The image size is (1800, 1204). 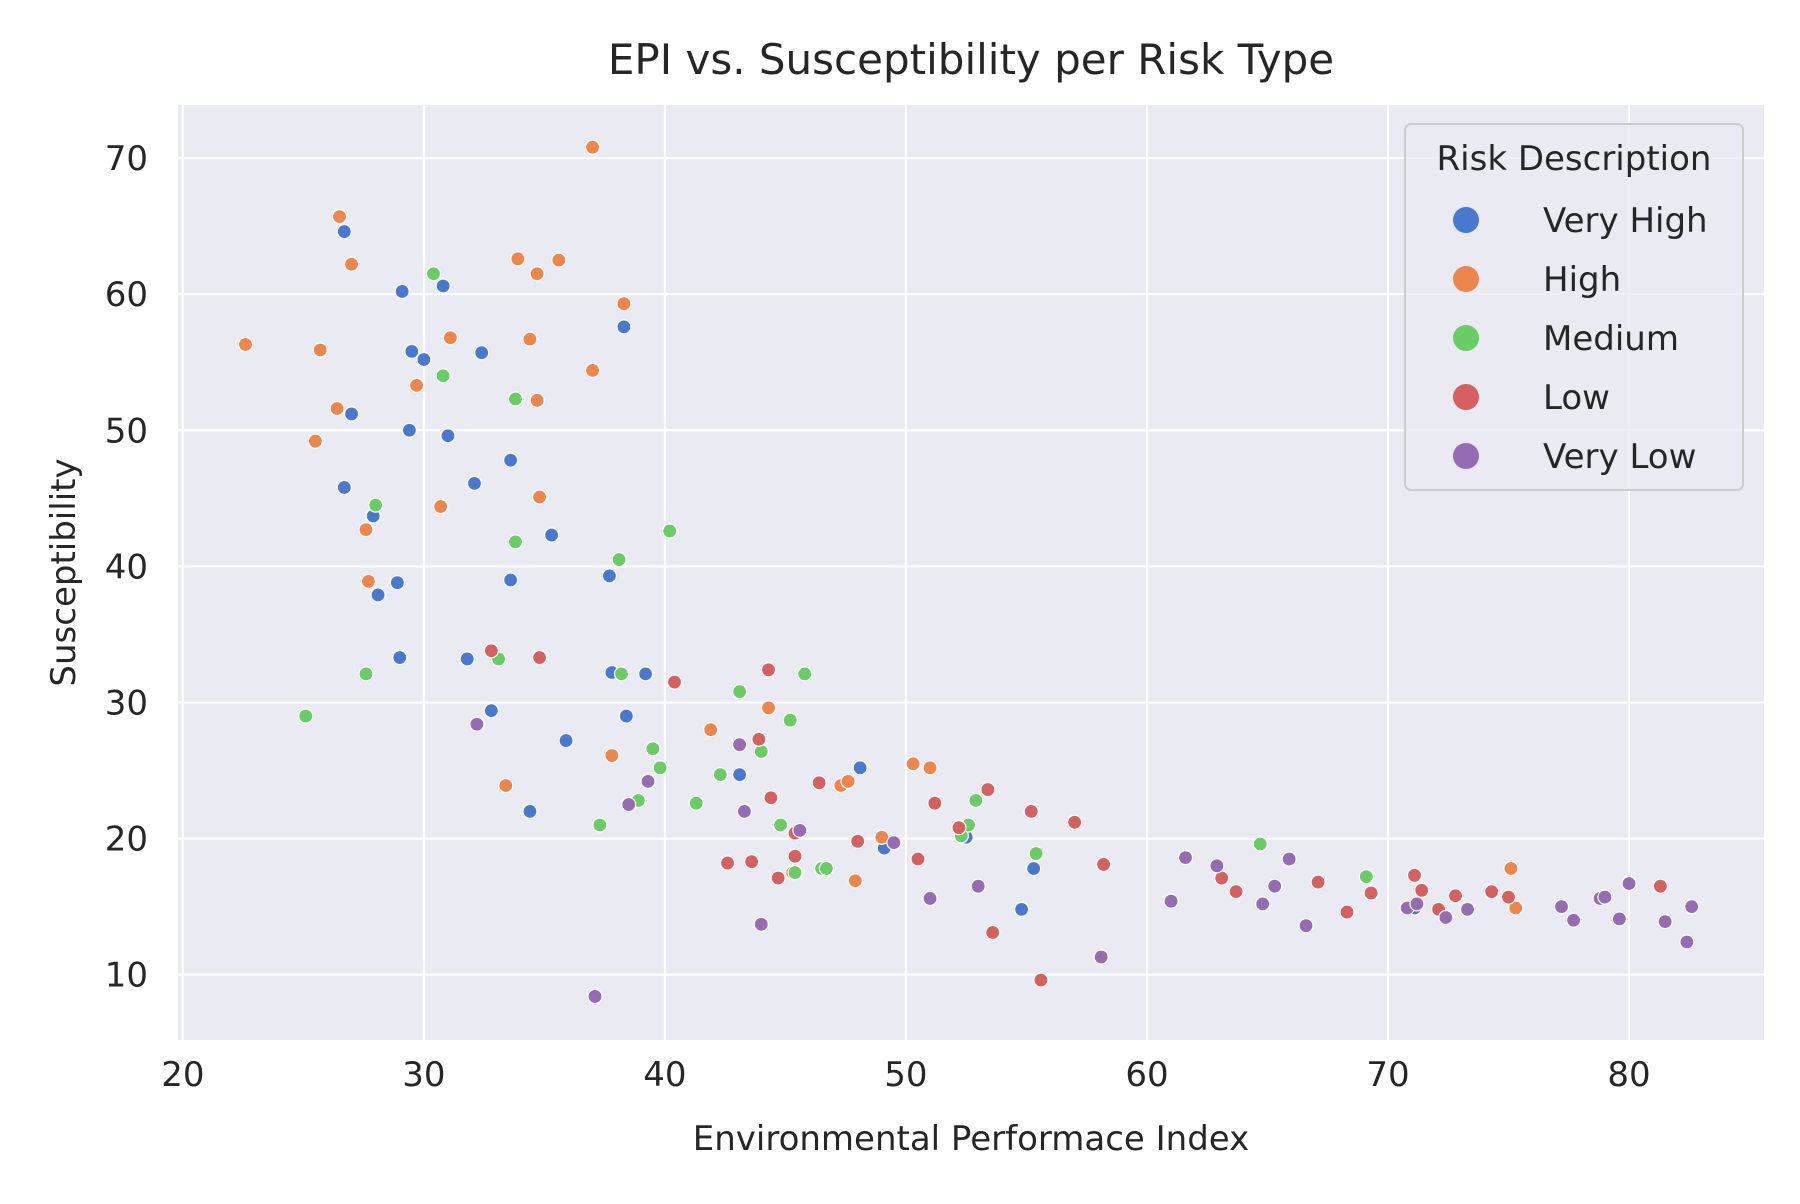 I want to click on legend-label-high: High, so click(x=1582, y=280).